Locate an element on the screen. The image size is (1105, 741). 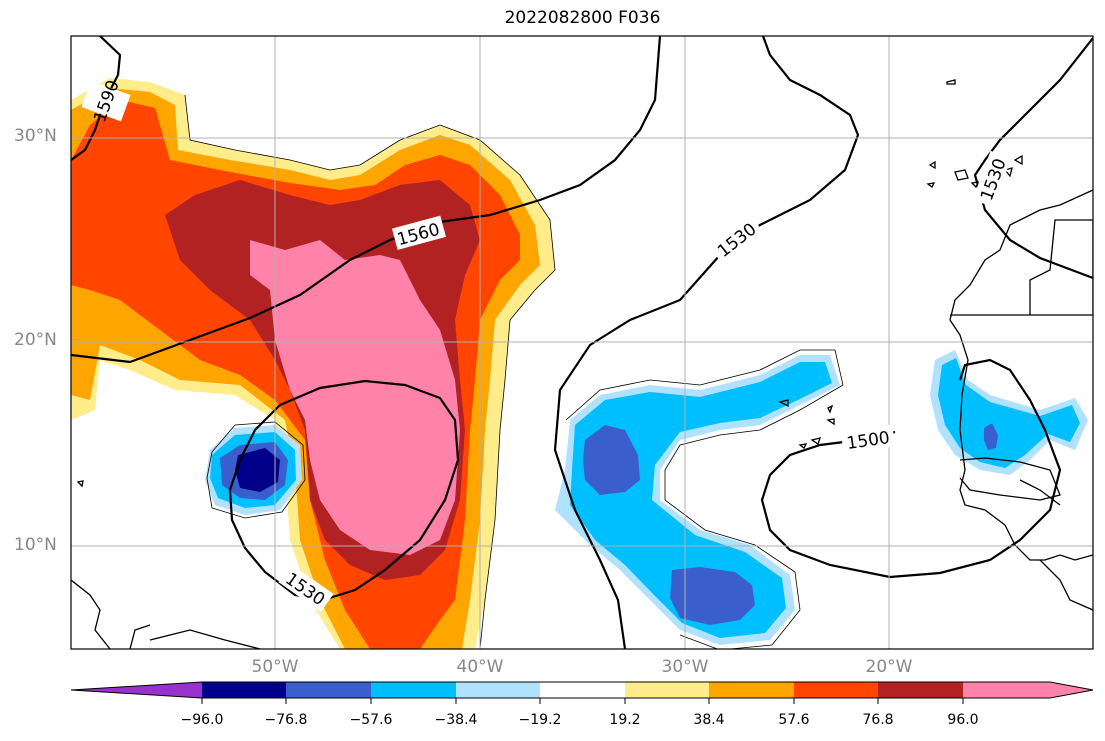
colorbar-tick-label: 76.8 is located at coordinates (878, 720).